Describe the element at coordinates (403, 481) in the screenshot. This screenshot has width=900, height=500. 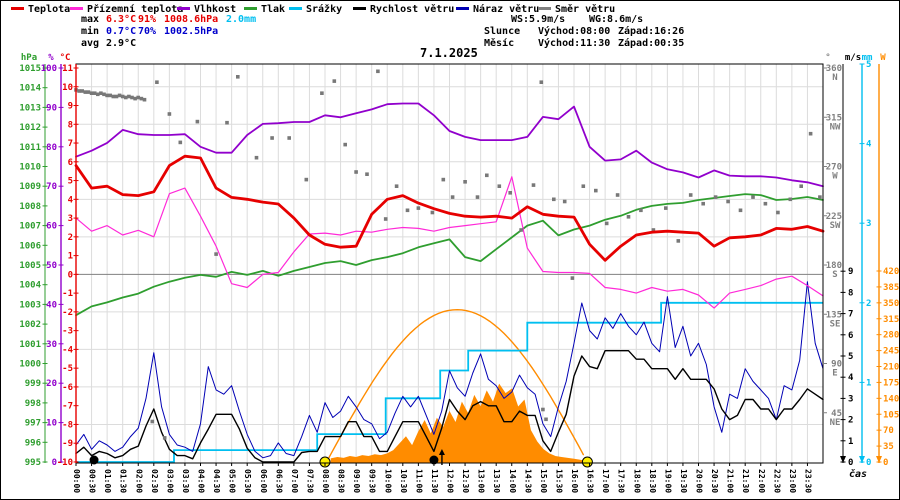
I see `svg-text: 10:30` at that location.